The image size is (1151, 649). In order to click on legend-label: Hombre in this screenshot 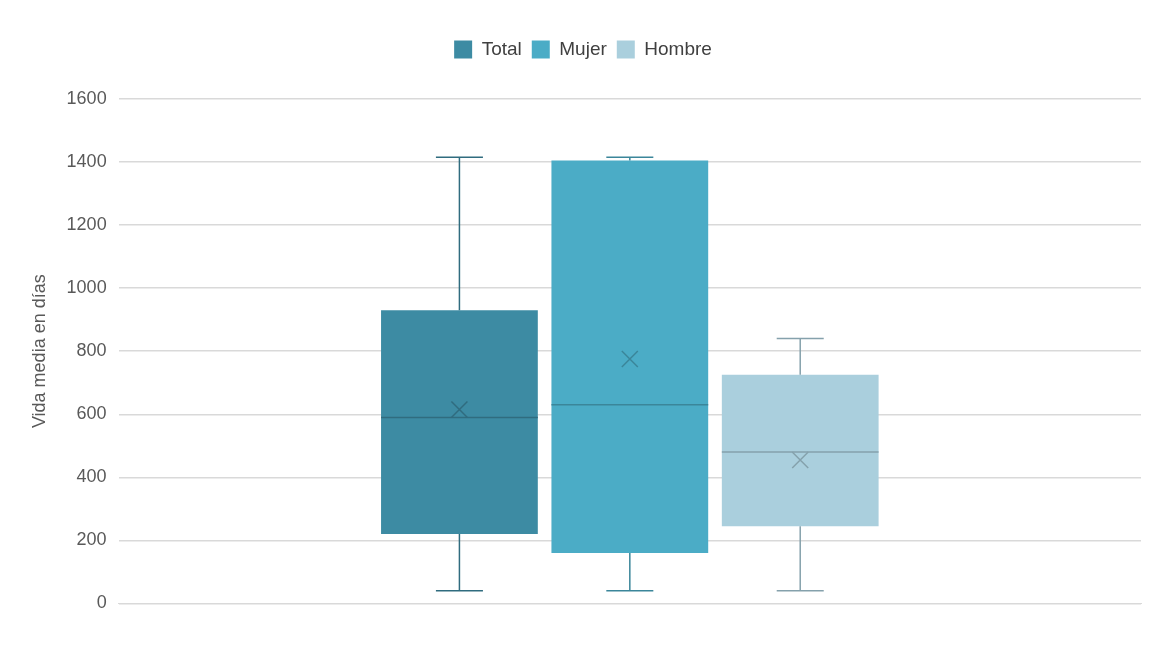, I will do `click(678, 48)`.